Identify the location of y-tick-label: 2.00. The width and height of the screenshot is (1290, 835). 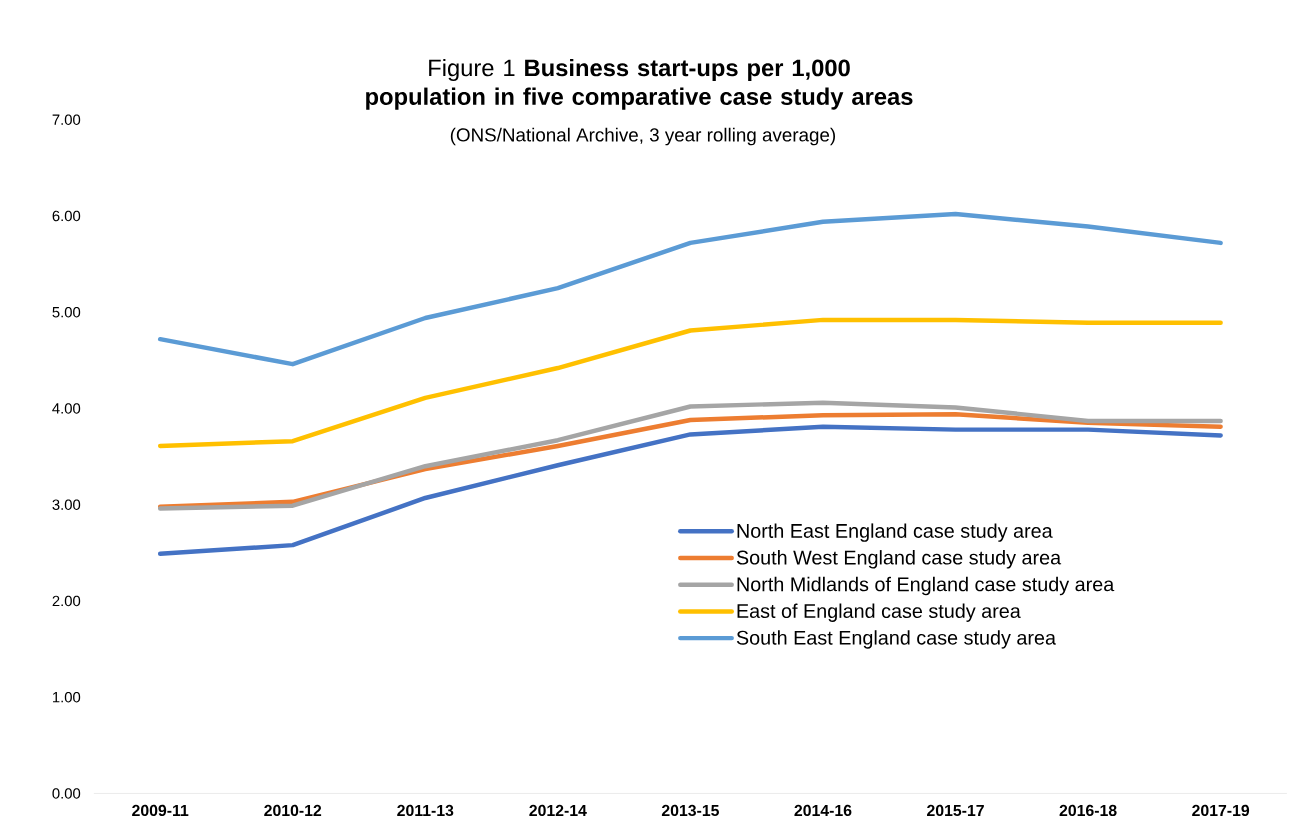
(66, 601).